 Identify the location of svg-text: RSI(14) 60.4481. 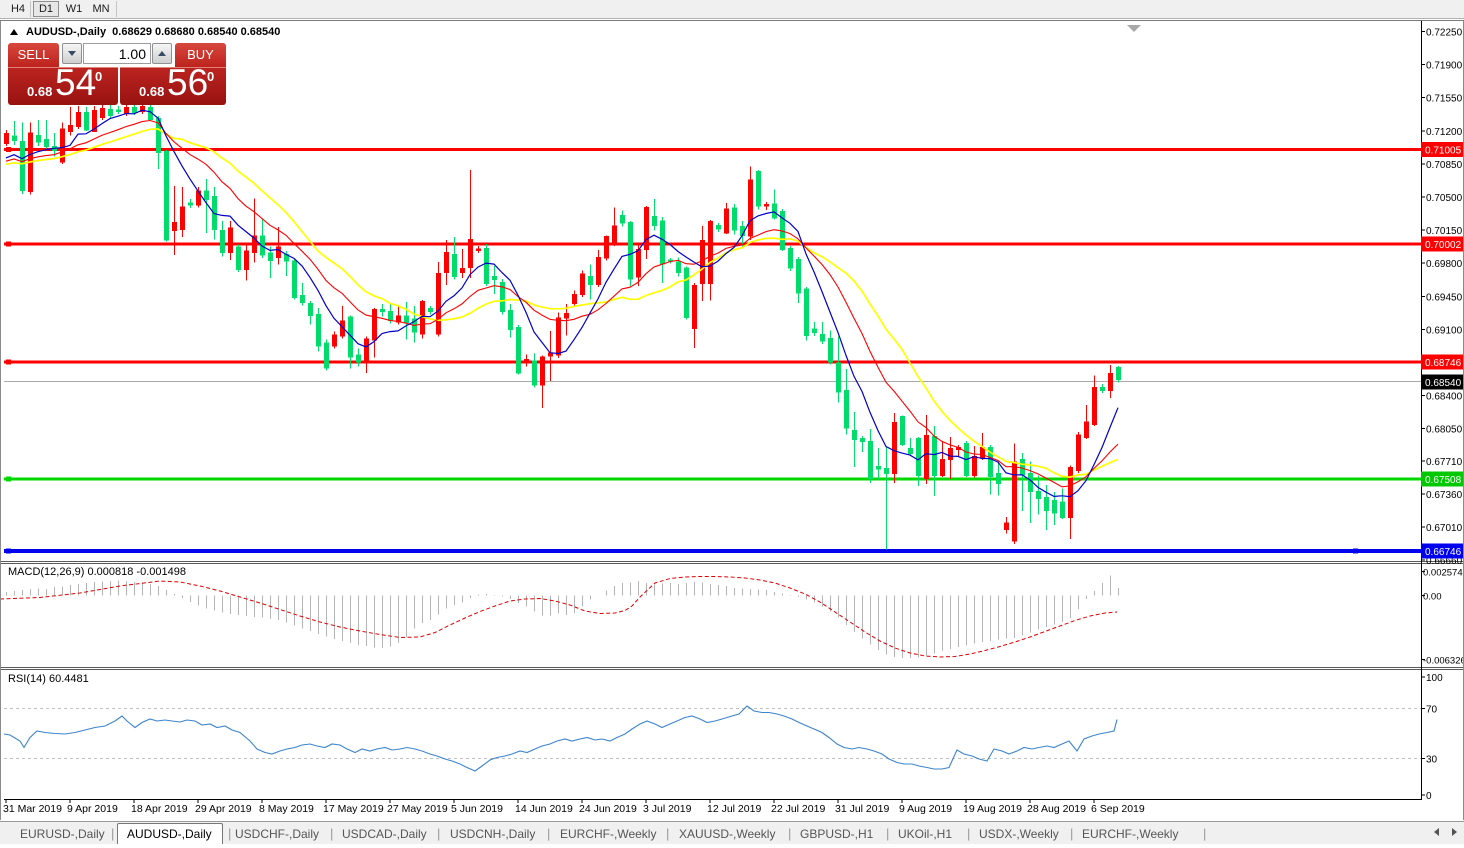
(48, 679).